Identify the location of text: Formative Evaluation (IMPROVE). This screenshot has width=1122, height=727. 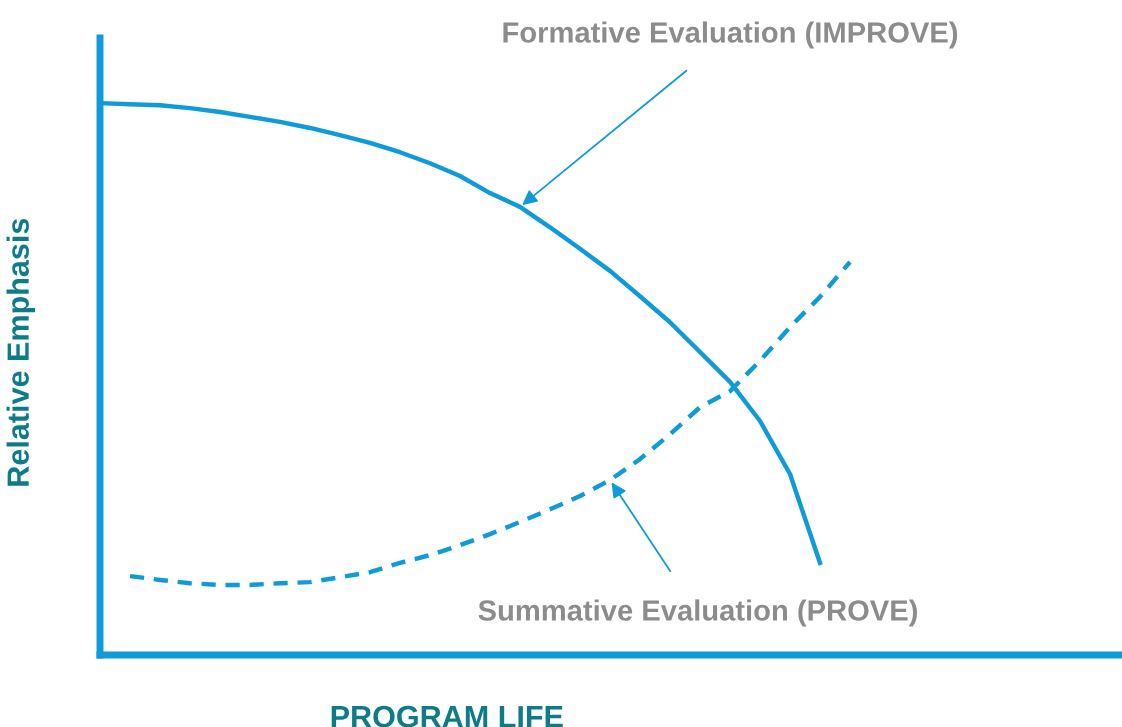
(730, 35).